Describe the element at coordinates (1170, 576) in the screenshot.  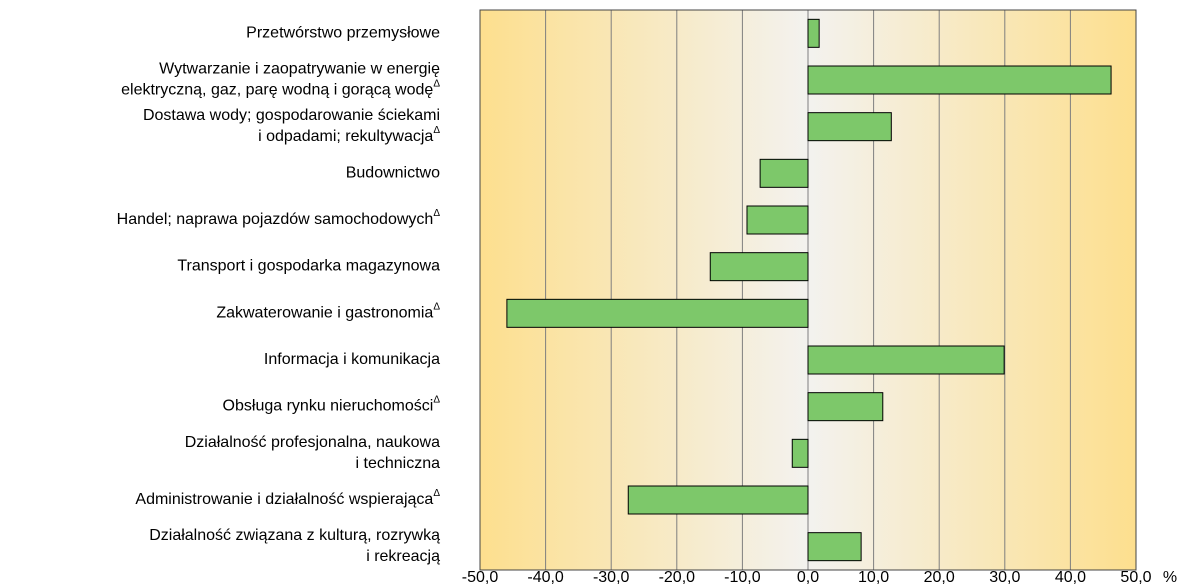
I see `x-unit: %` at that location.